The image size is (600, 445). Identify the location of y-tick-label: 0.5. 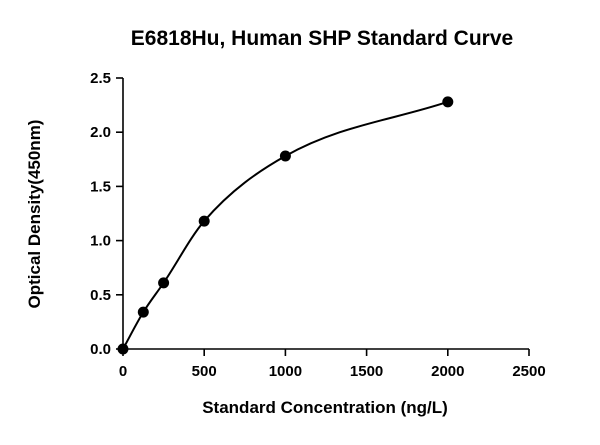
(100, 295).